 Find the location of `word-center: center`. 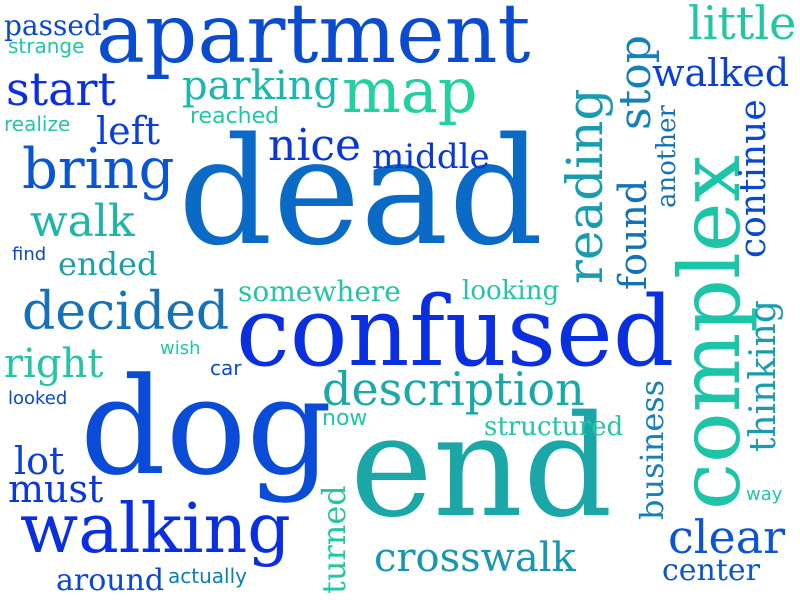

word-center: center is located at coordinates (711, 570).